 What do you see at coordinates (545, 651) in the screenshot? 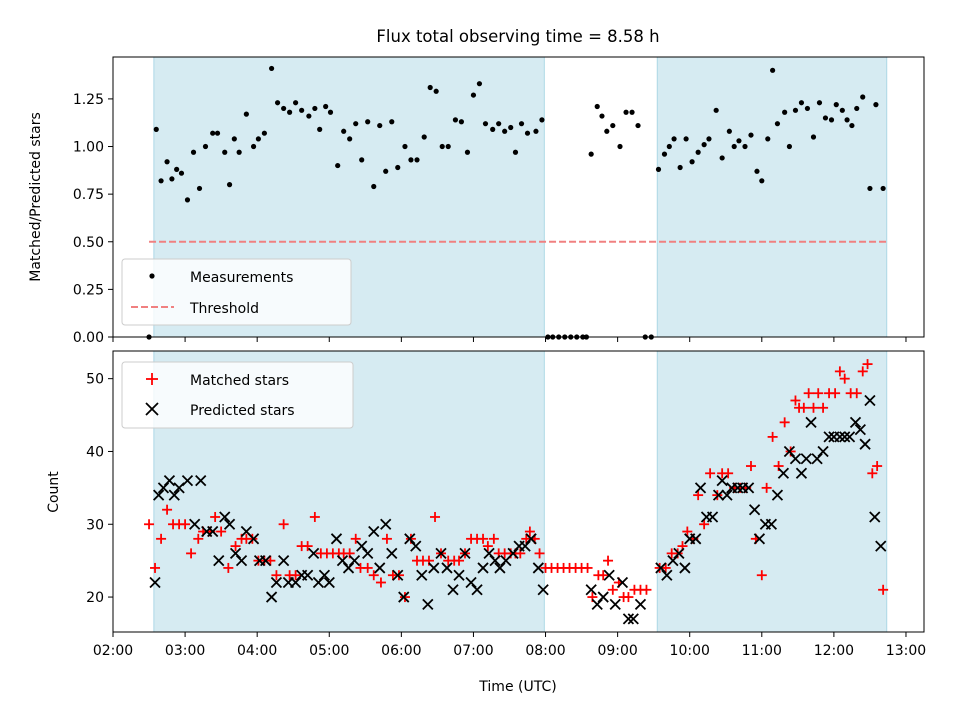
I see `x-tick-label: 08:00` at bounding box center [545, 651].